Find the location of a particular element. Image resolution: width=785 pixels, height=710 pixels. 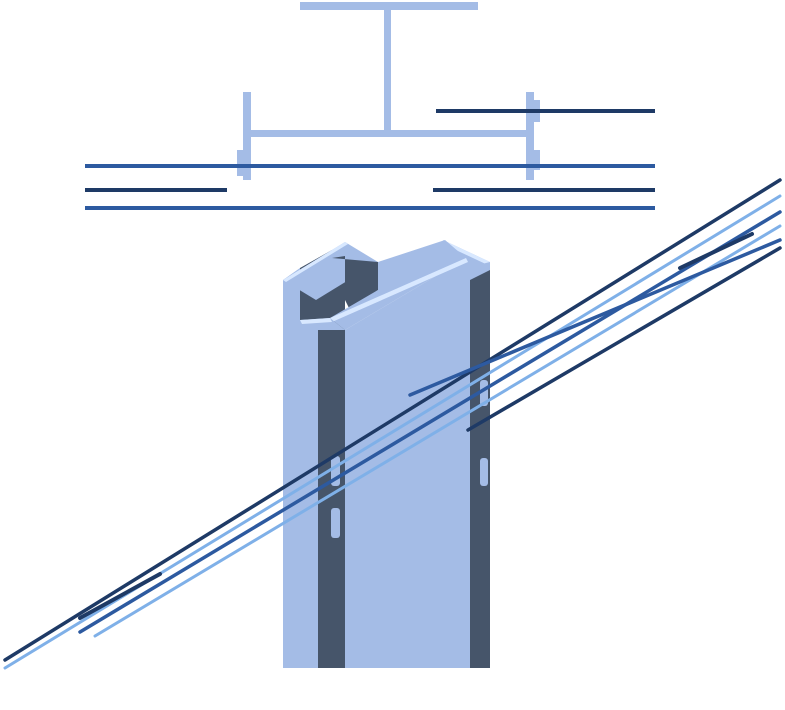

rebar-lap-left is located at coordinates (120, 596).